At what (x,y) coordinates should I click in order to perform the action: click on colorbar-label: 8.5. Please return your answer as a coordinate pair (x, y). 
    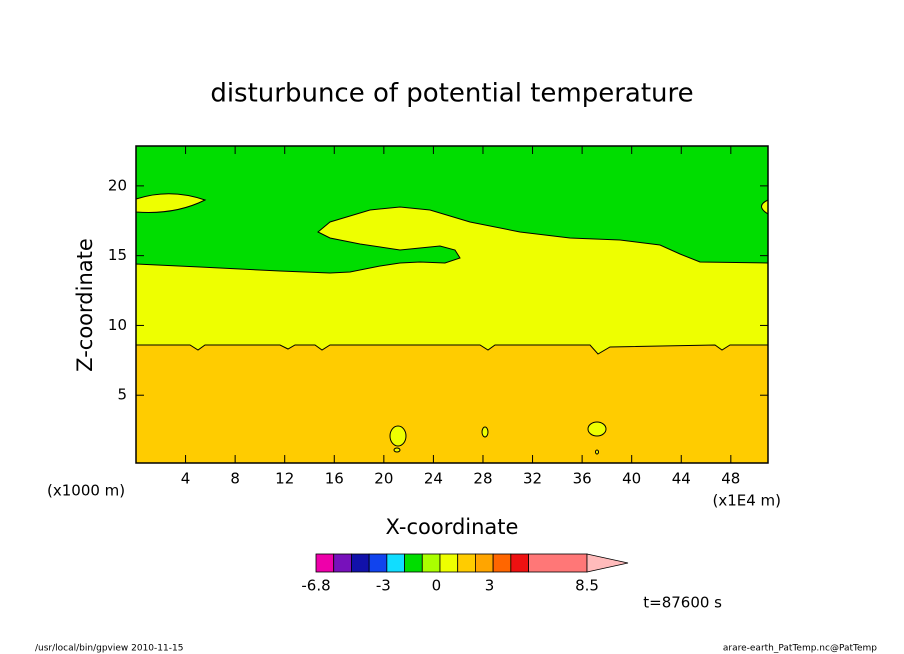
    Looking at the image, I should click on (587, 586).